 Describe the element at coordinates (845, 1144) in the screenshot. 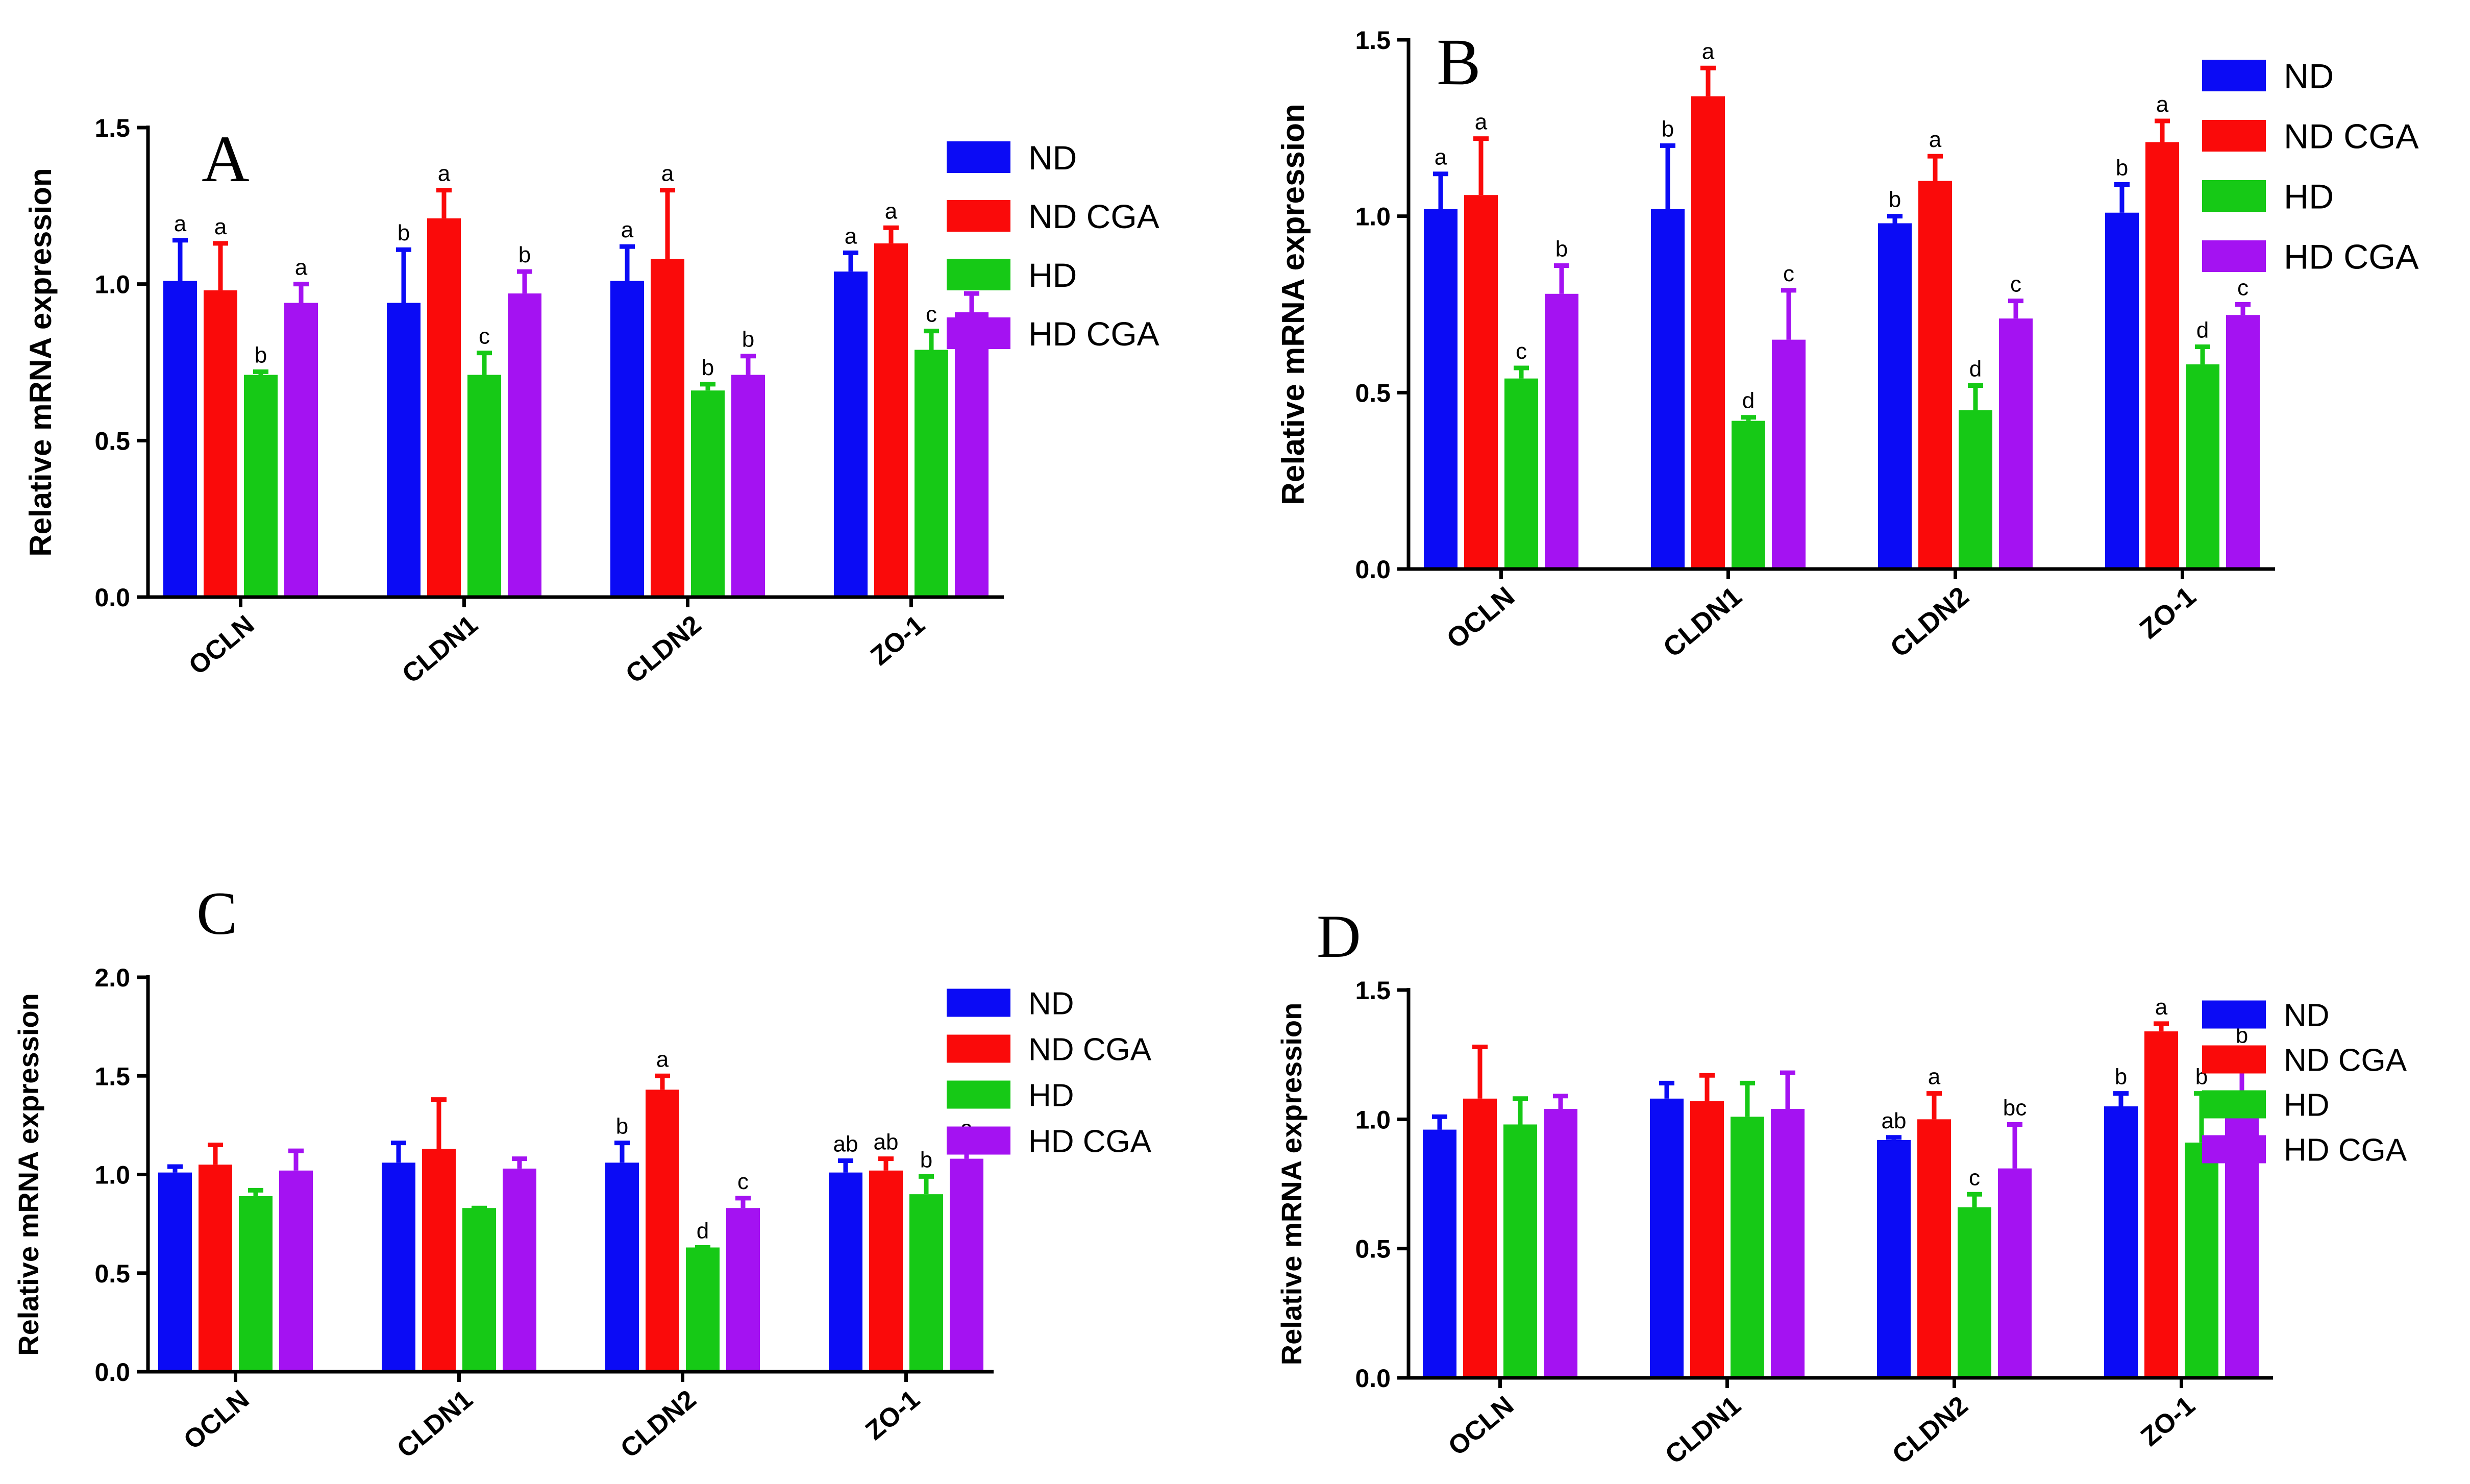

I see `significance-label: ab` at that location.